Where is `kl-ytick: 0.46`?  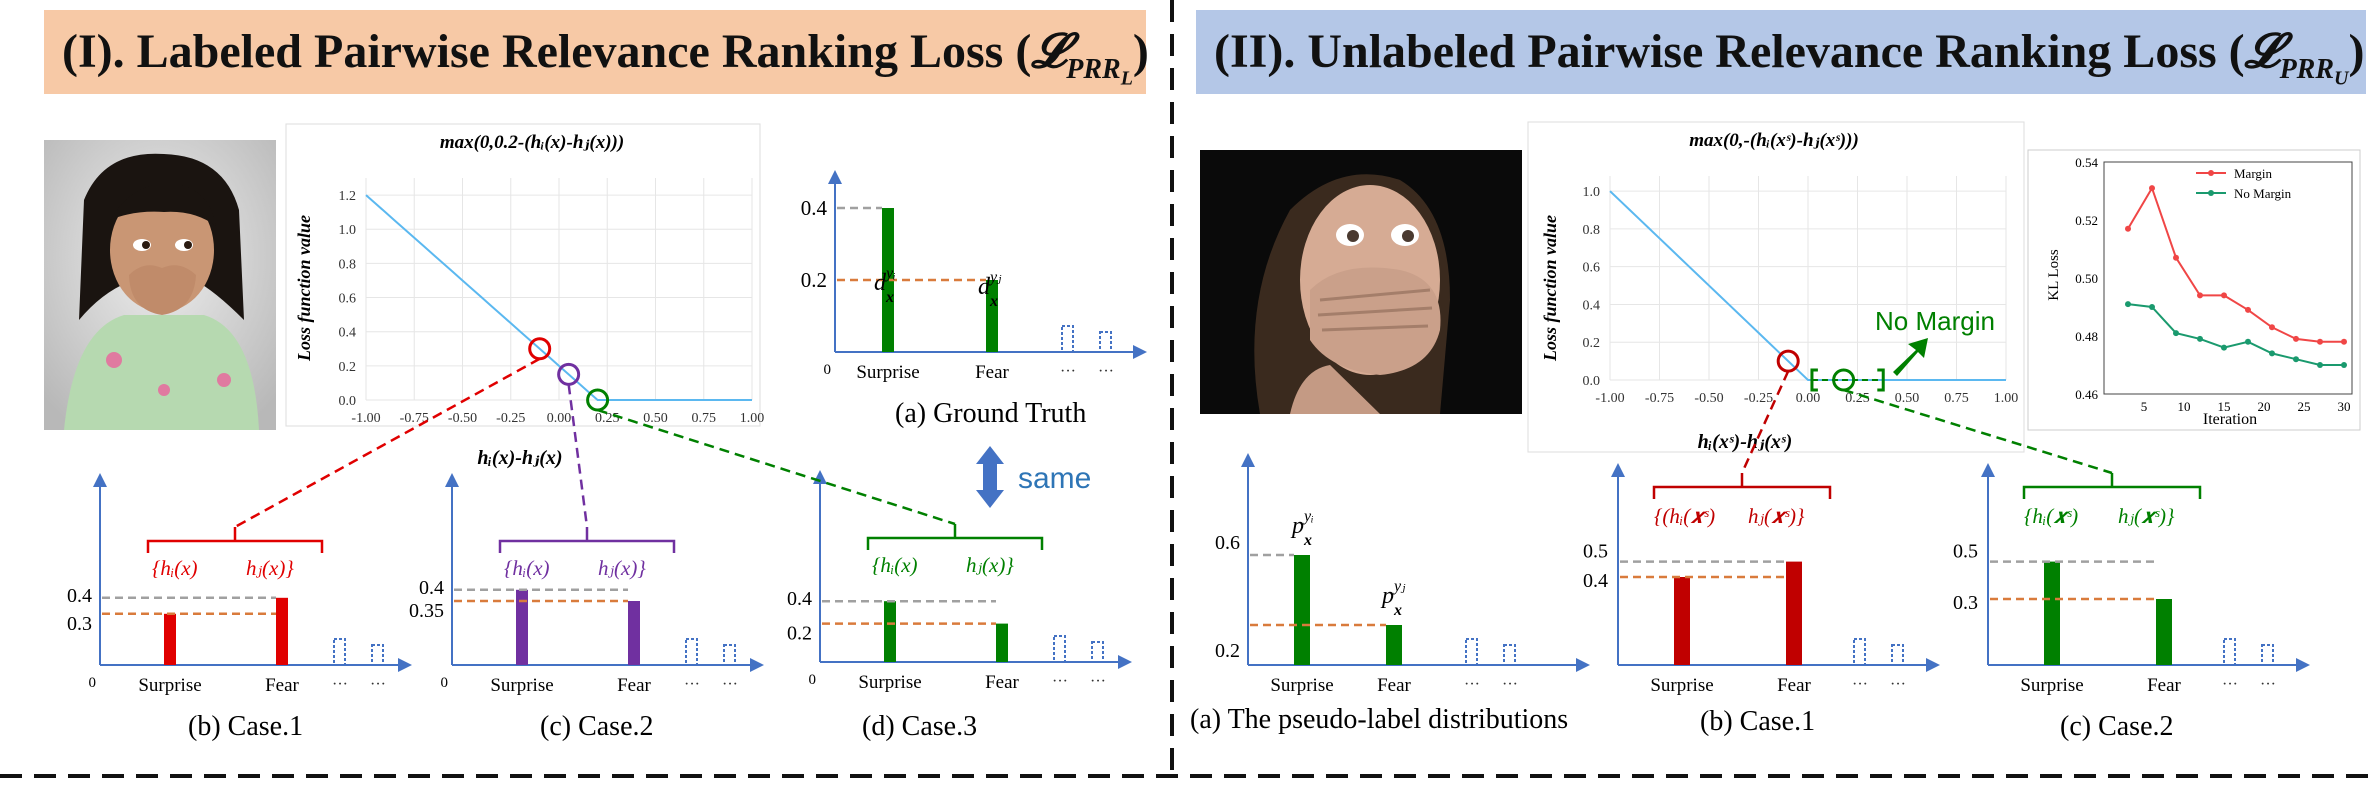 kl-ytick: 0.46 is located at coordinates (2086, 394).